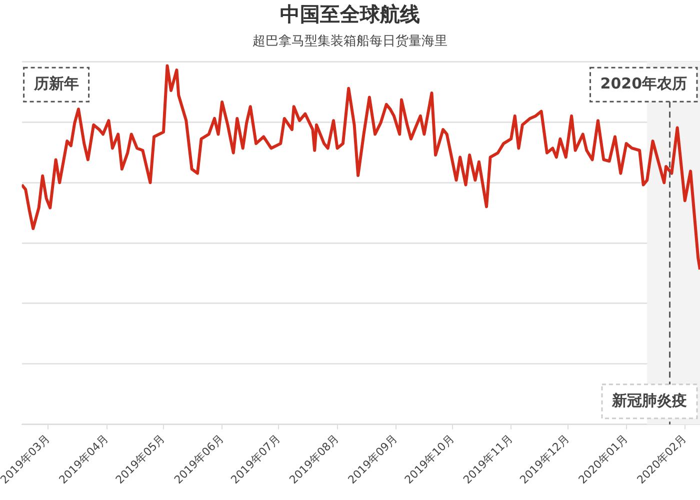 This screenshot has height=500, width=700. What do you see at coordinates (55, 83) in the screenshot?
I see `annotation: 历新年` at bounding box center [55, 83].